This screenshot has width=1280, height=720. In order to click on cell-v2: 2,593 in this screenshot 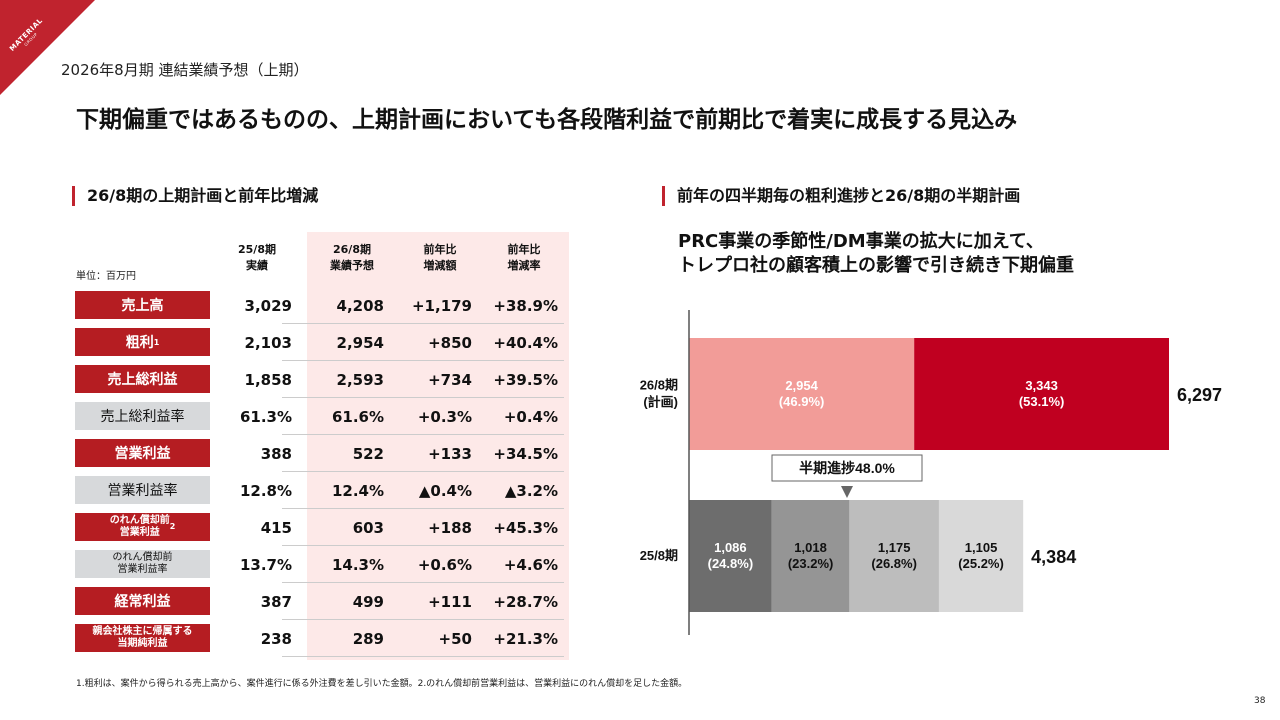, I will do `click(360, 379)`.